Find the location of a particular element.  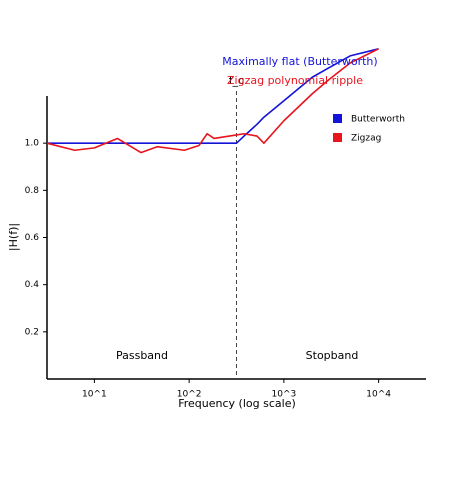

x-tick-label: 10^1 is located at coordinates (94, 395).